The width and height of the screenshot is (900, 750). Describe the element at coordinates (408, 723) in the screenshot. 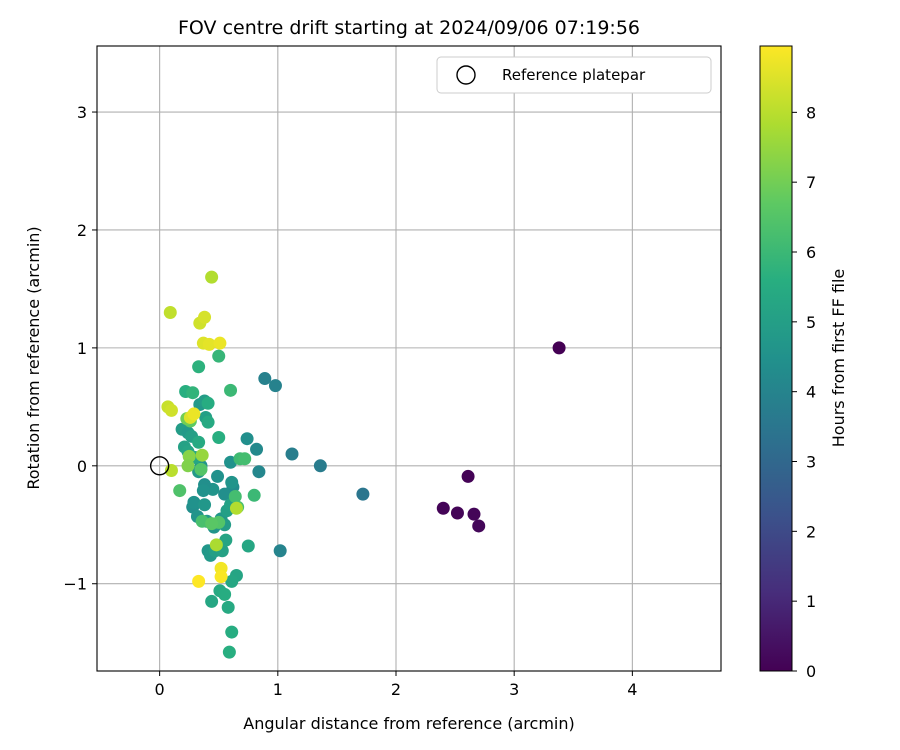

I see `x-axis-label: Angular distance from reference (arcmin)` at that location.